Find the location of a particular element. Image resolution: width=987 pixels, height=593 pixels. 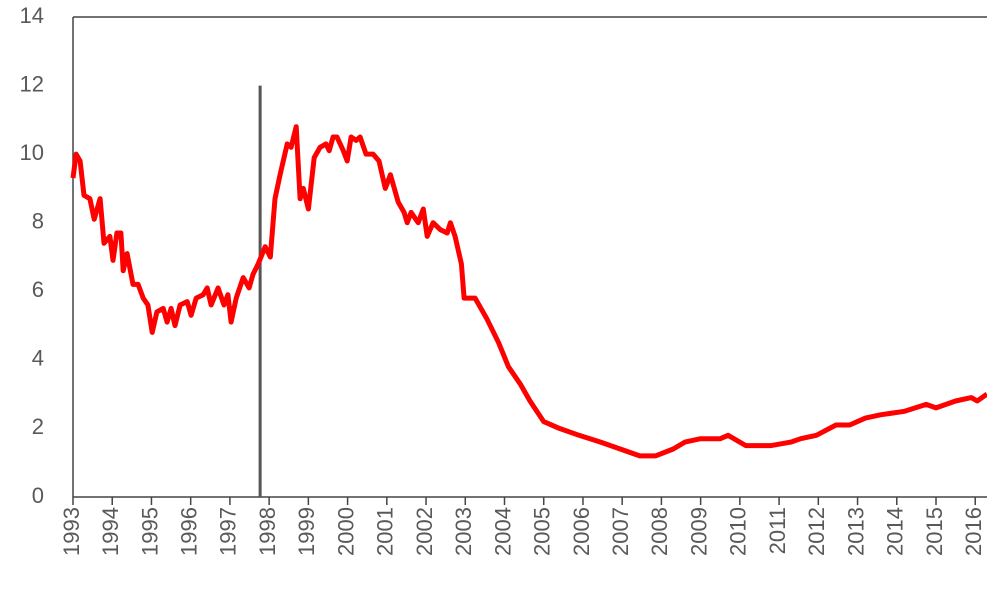

x-tick-label: 2004 is located at coordinates (502, 531).